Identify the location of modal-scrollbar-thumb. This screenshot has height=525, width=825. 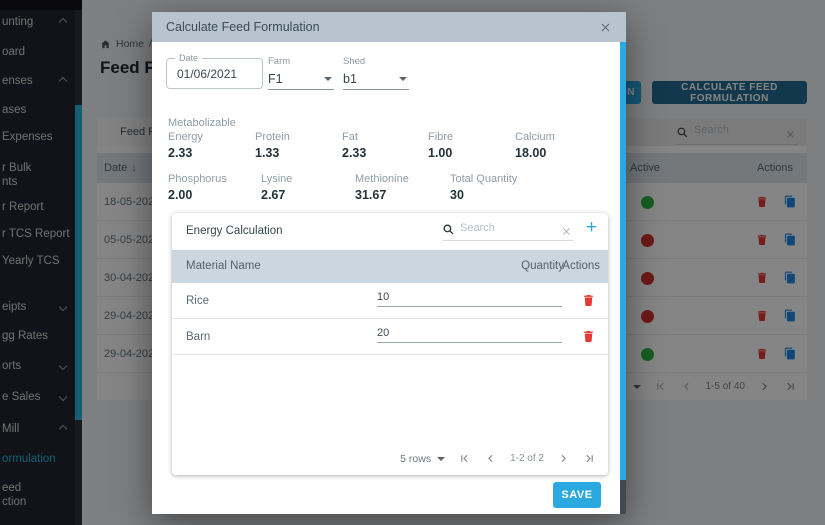
(623, 261).